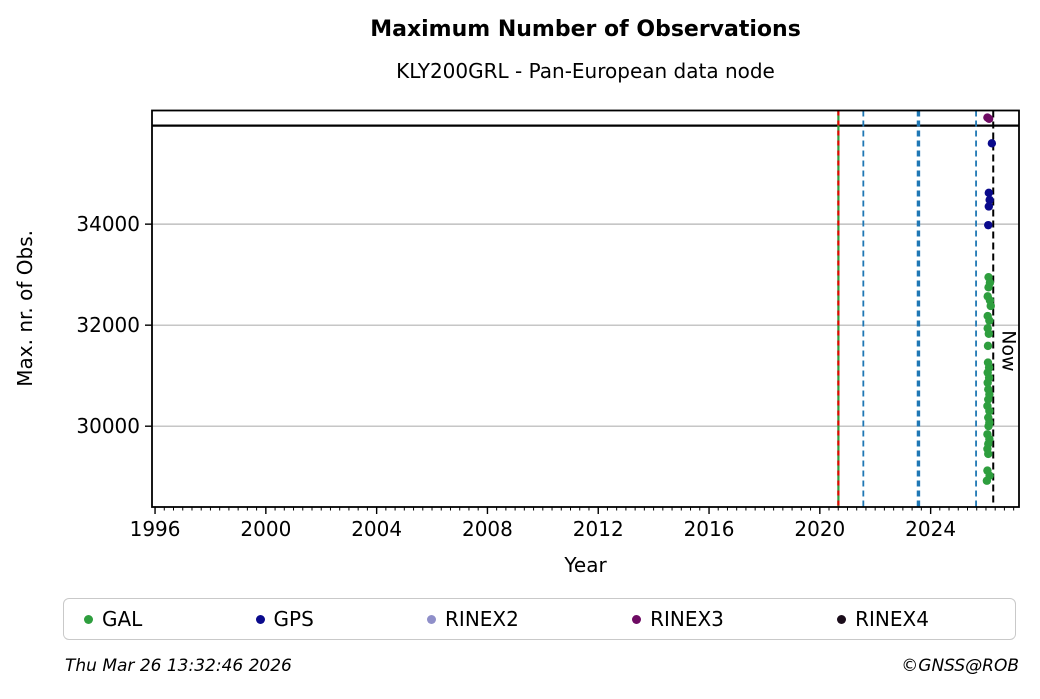  I want to click on x-tick-label: 2008, so click(487, 529).